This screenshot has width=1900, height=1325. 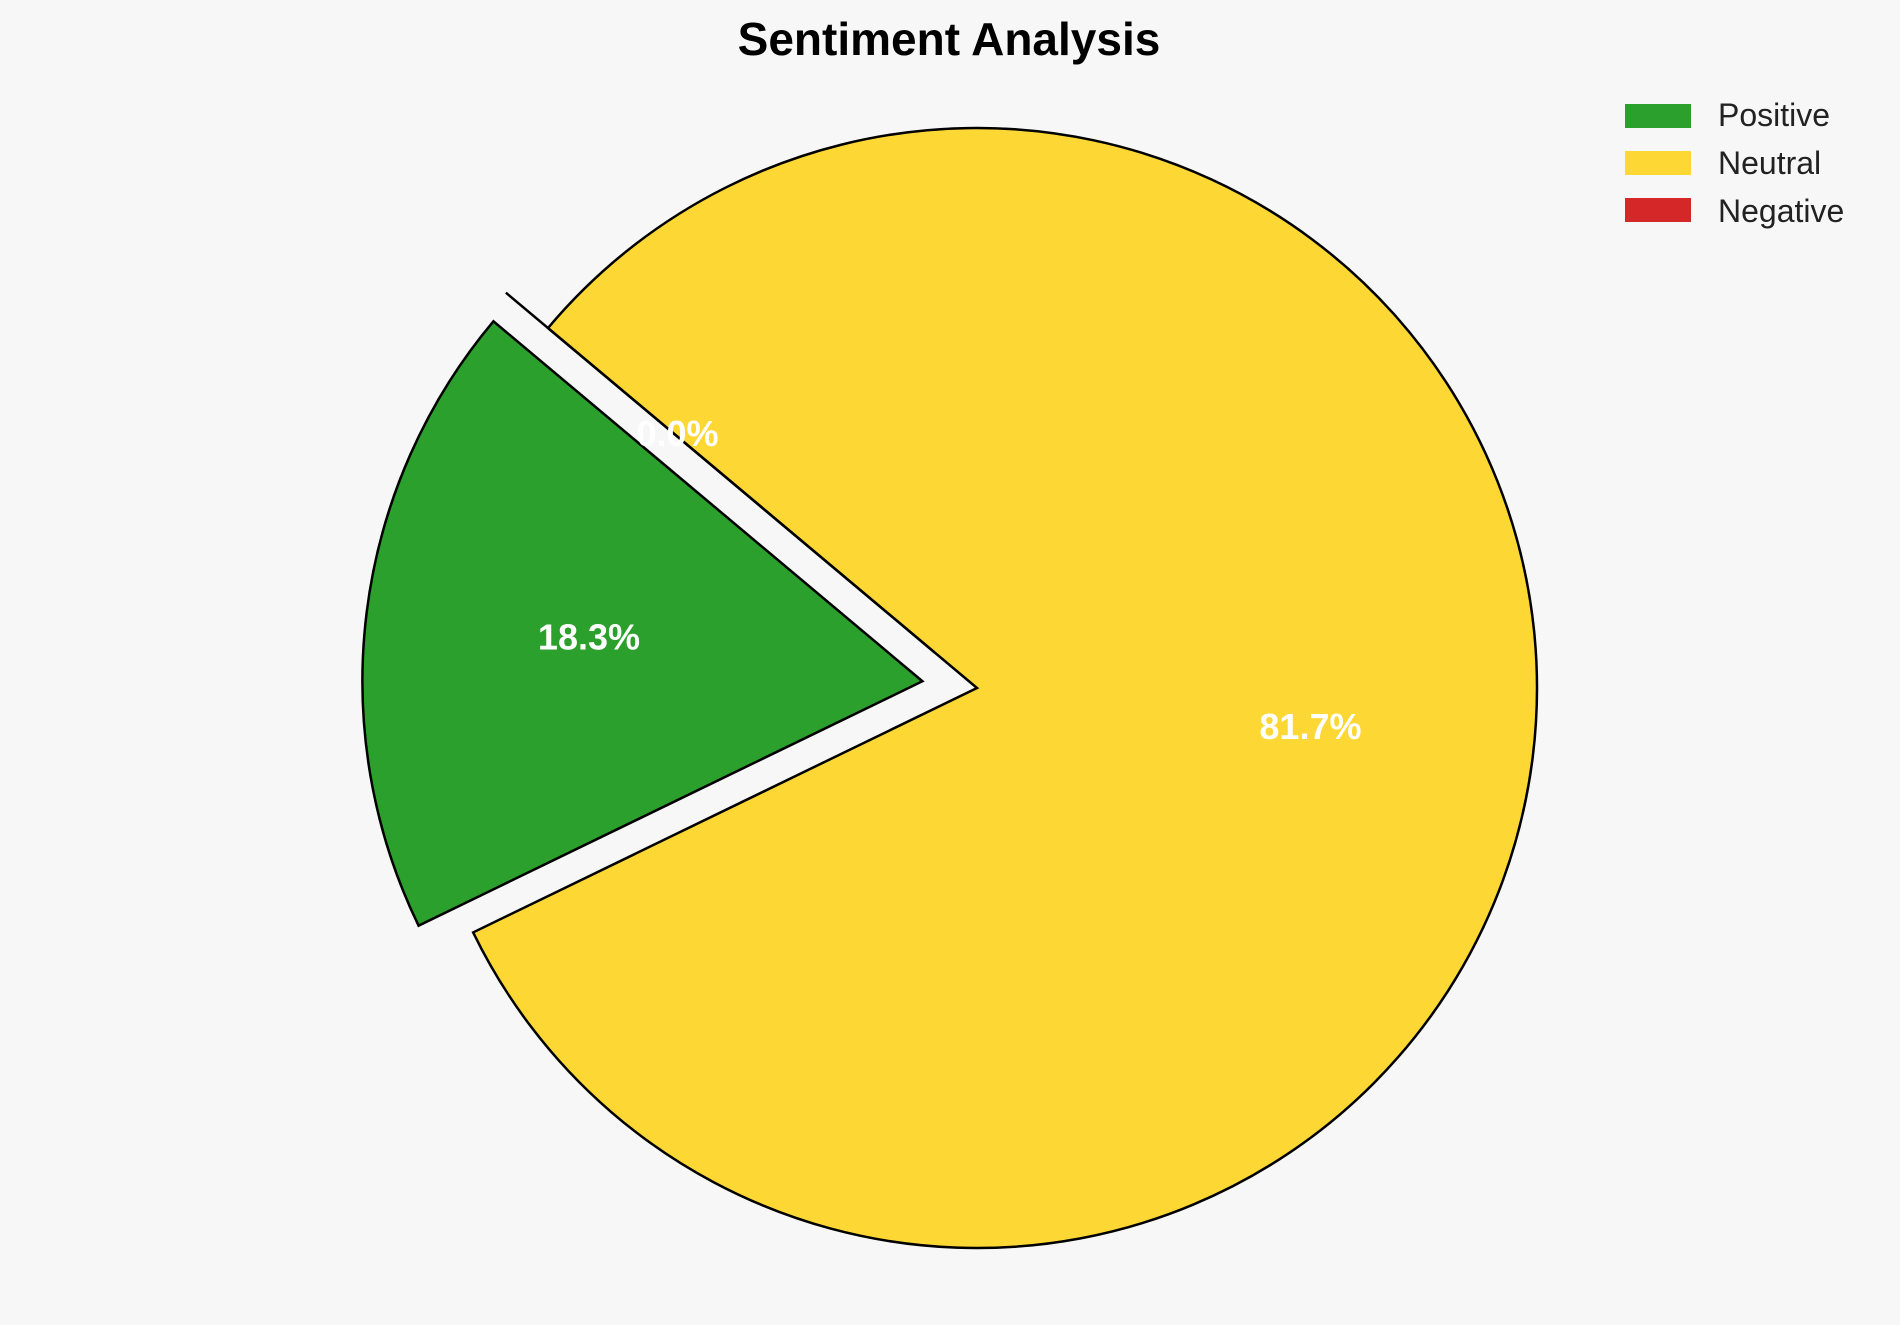 I want to click on pie-label-negative: 0.0%, so click(x=677, y=433).